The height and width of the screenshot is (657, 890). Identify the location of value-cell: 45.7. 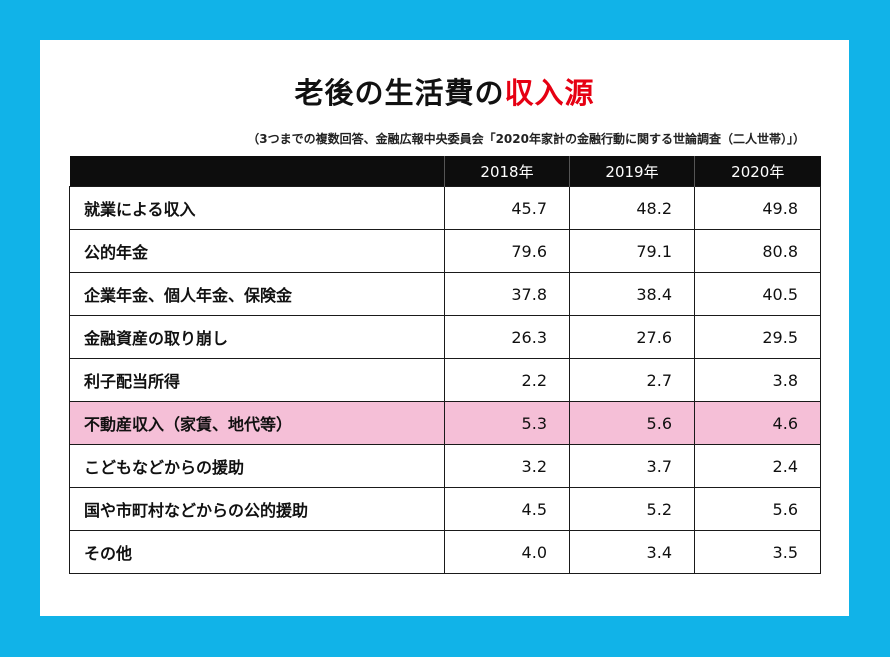
(507, 208).